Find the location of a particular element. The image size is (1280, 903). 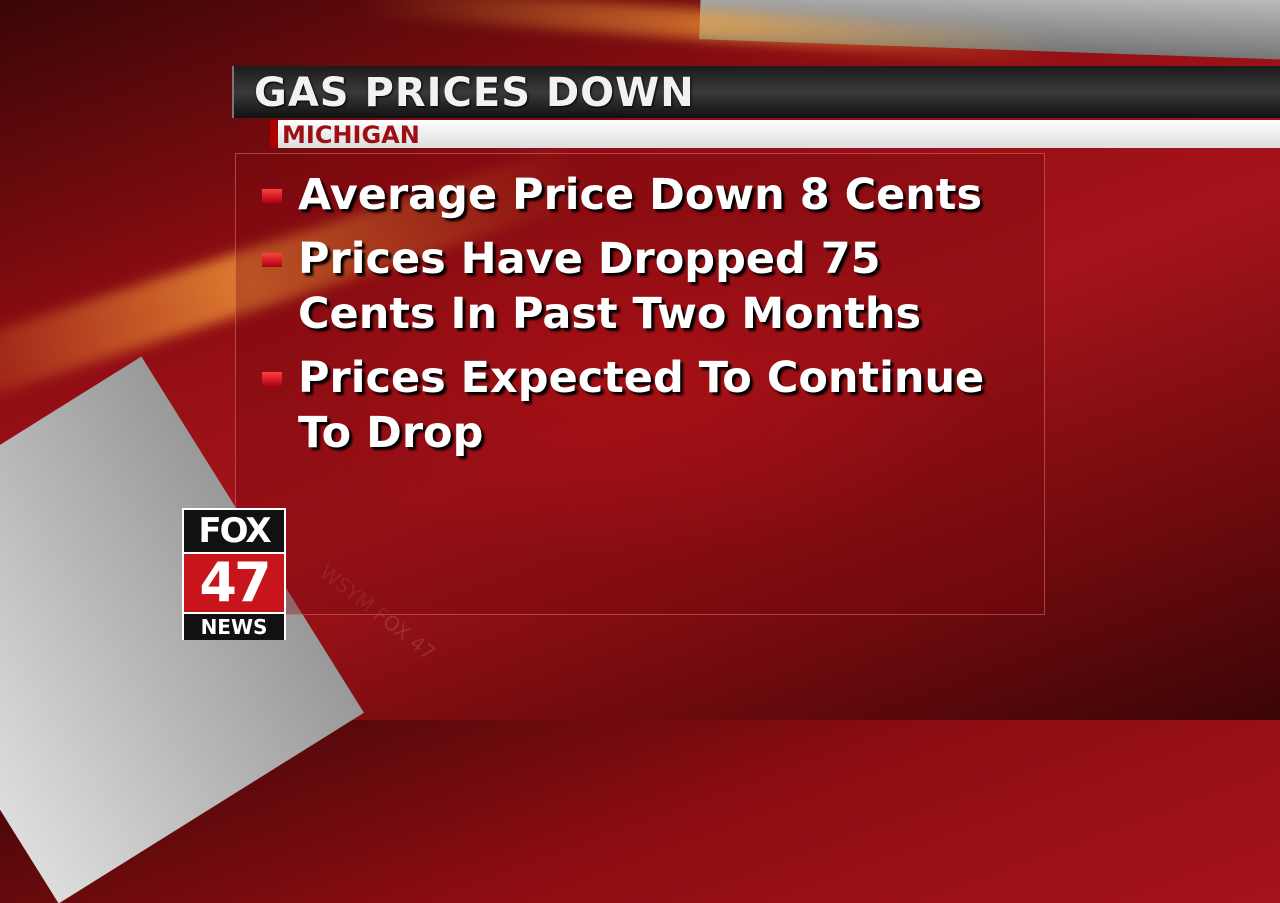

station-logo: FOX 47 NEWS is located at coordinates (234, 574).